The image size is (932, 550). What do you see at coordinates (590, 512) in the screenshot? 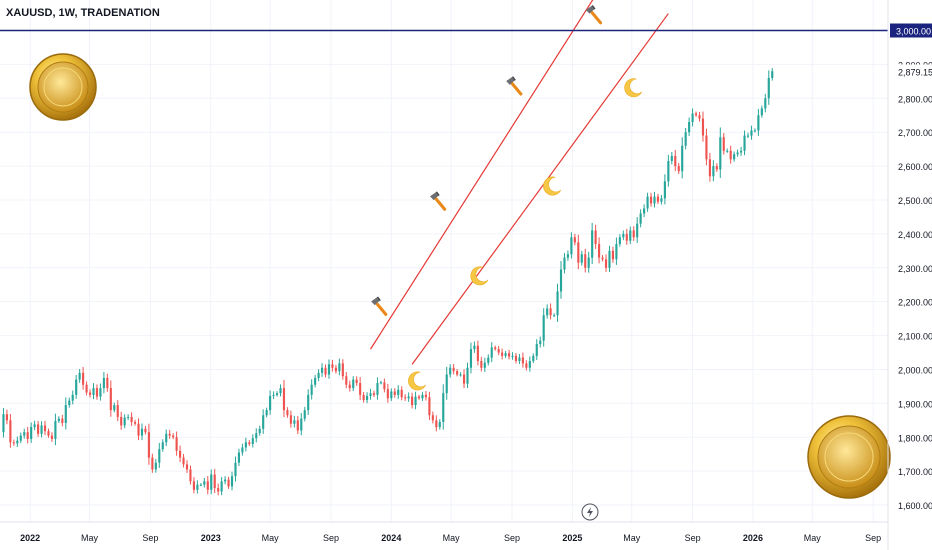
I see `lightning-icon` at bounding box center [590, 512].